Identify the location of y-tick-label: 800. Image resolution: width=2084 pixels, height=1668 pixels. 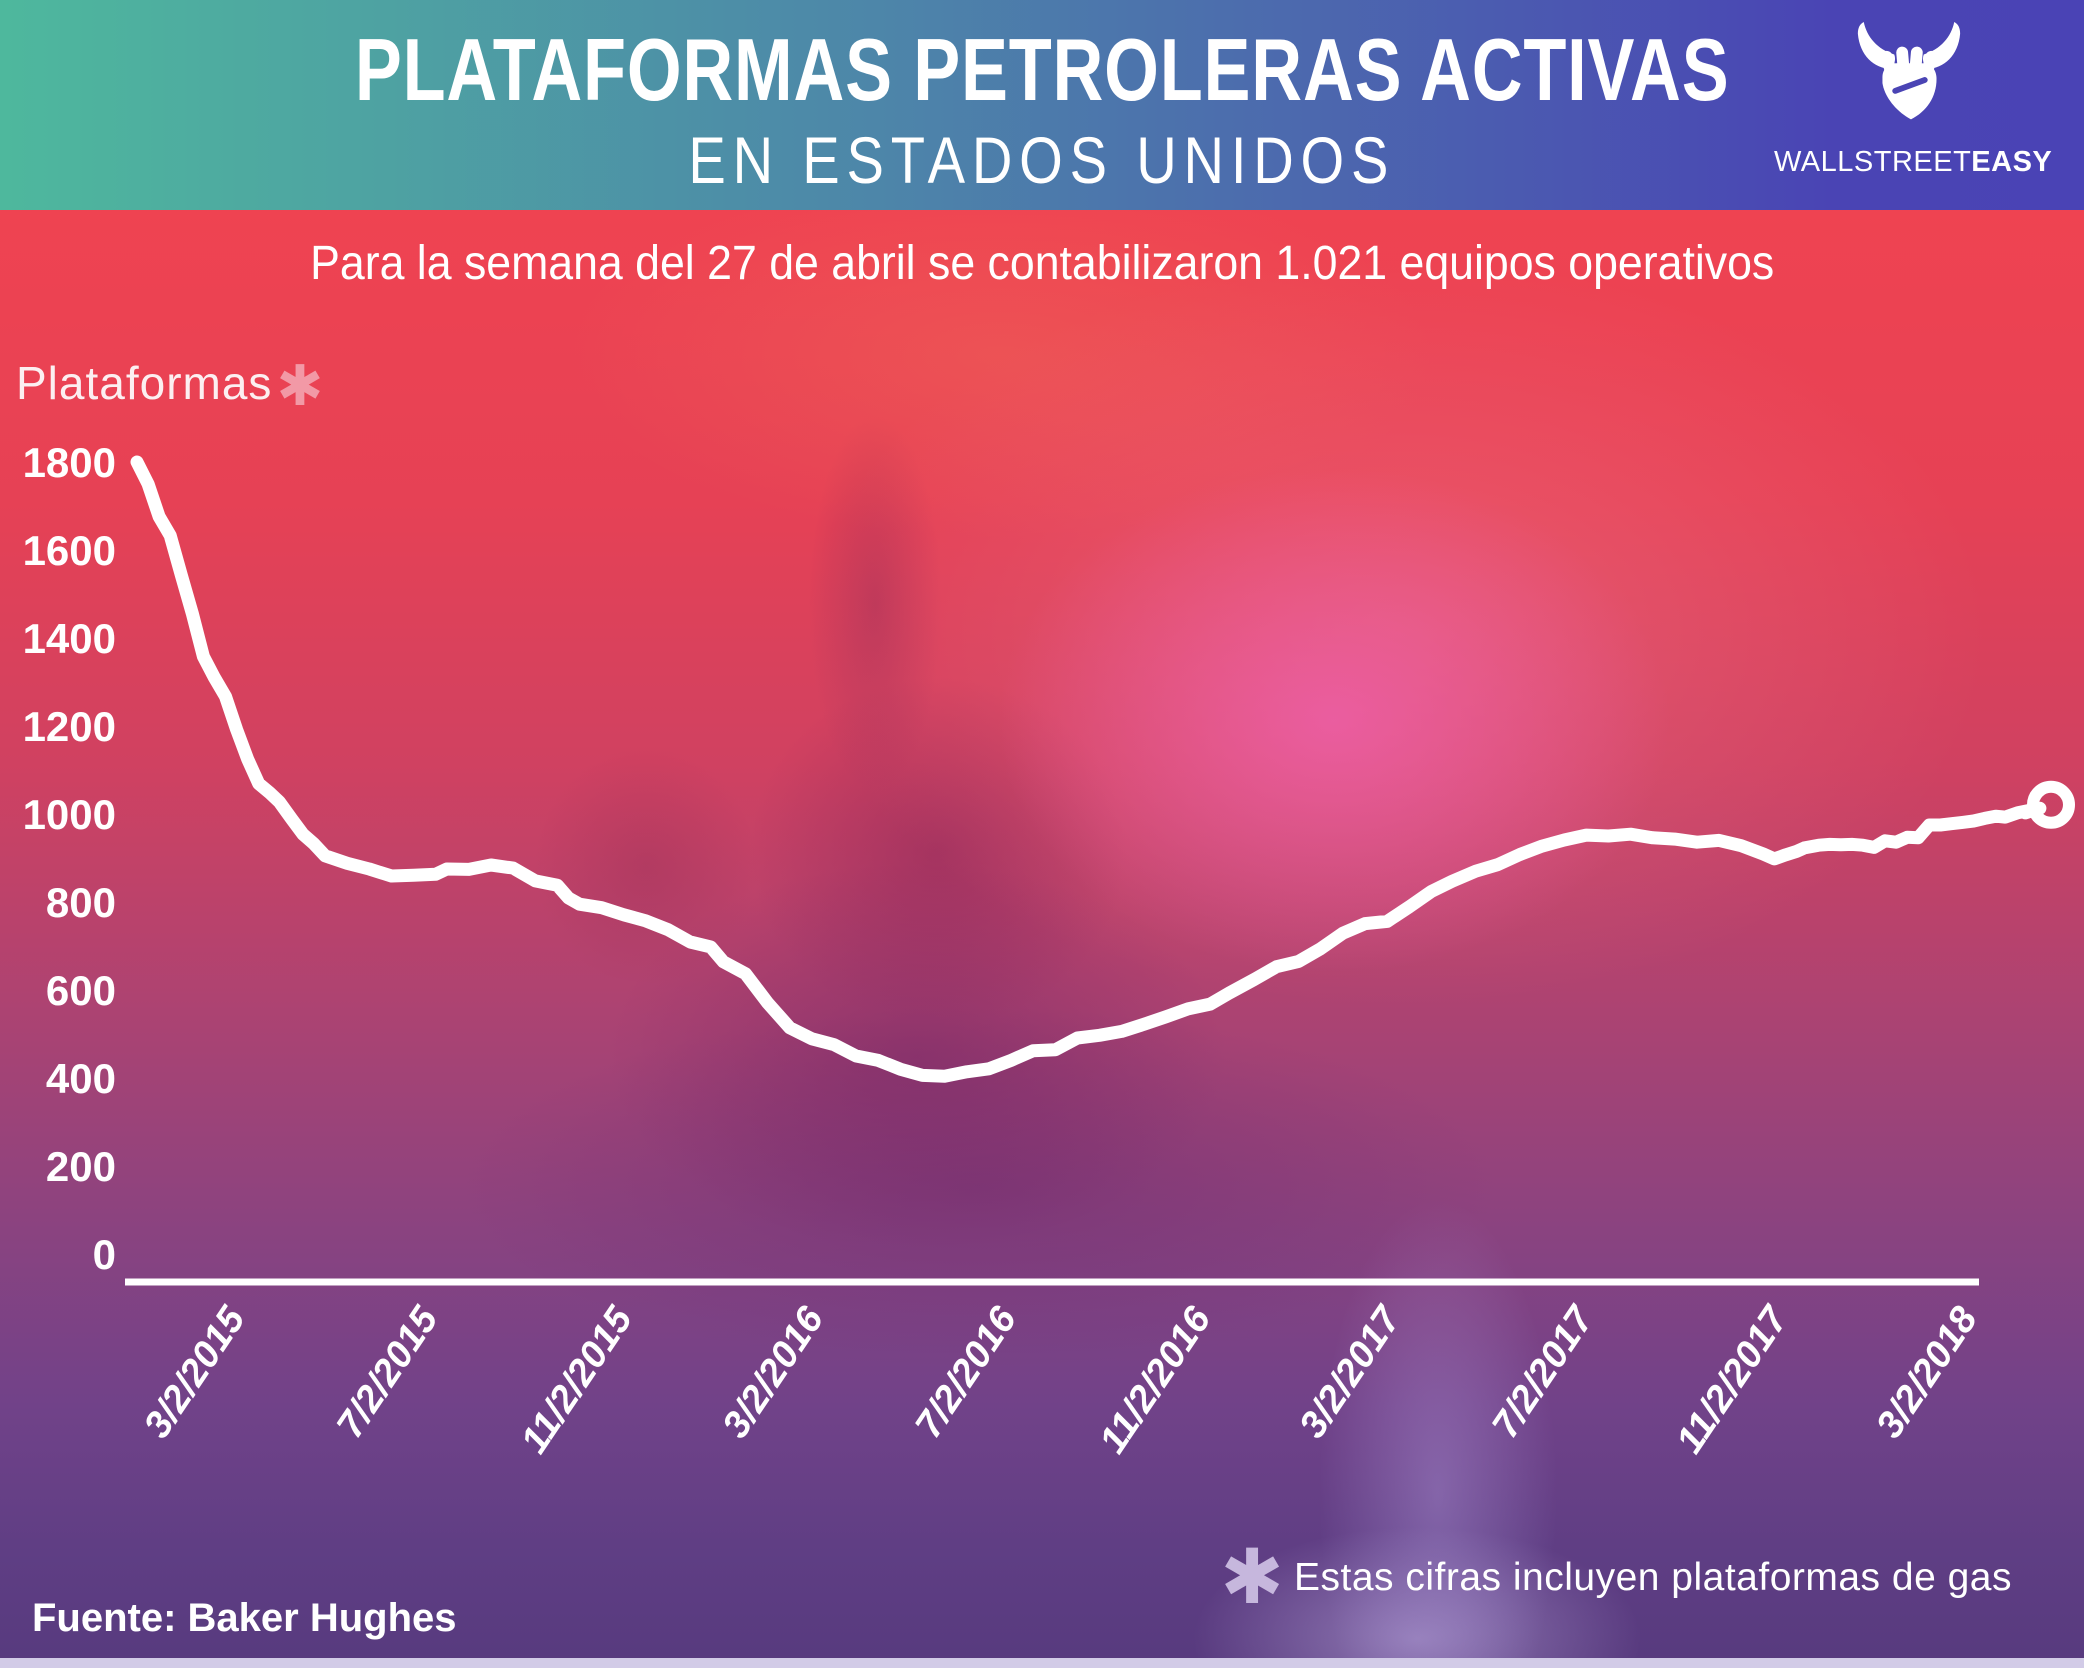
(81, 902).